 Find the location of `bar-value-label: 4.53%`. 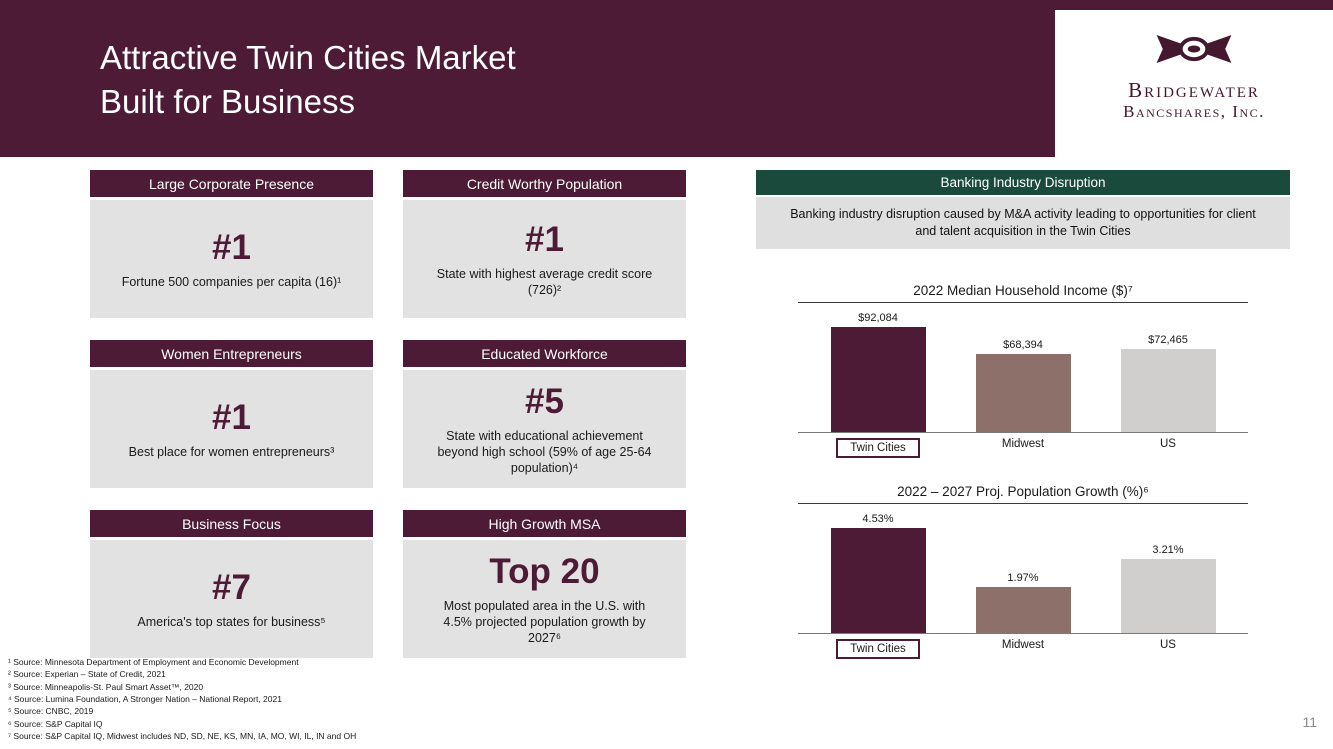

bar-value-label: 4.53% is located at coordinates (878, 518).